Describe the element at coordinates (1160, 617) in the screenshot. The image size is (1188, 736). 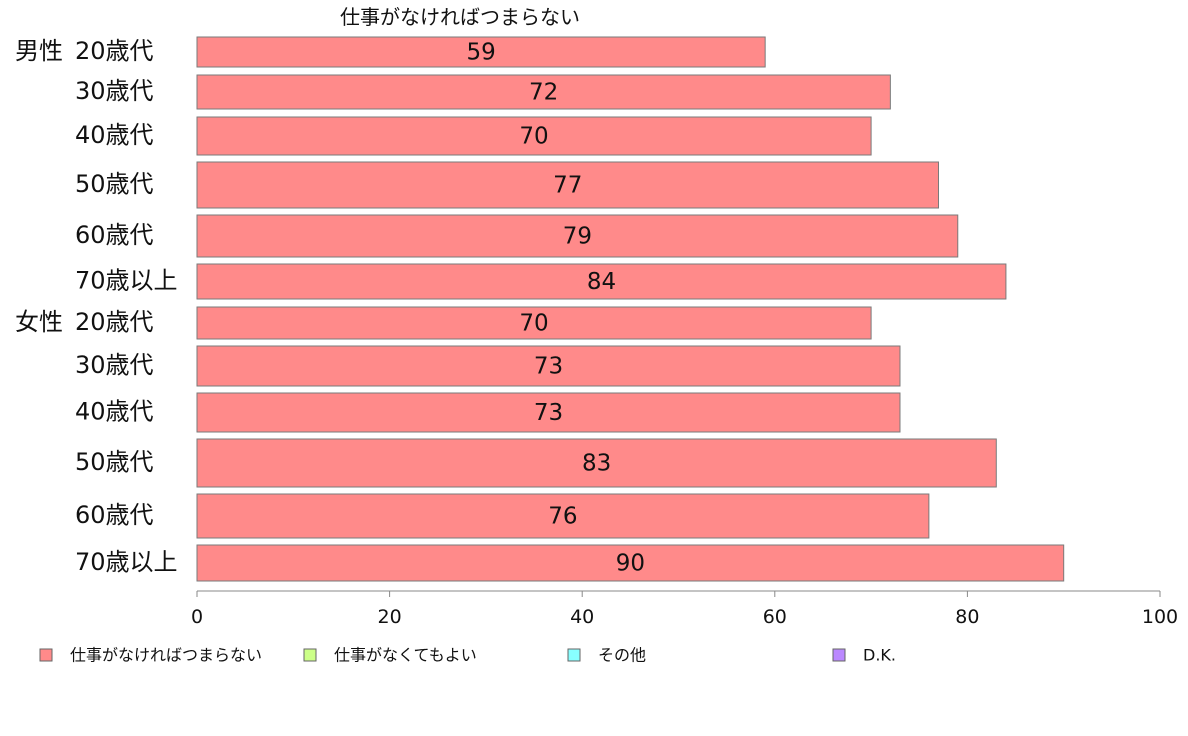
I see `x-tick-label: 100` at that location.